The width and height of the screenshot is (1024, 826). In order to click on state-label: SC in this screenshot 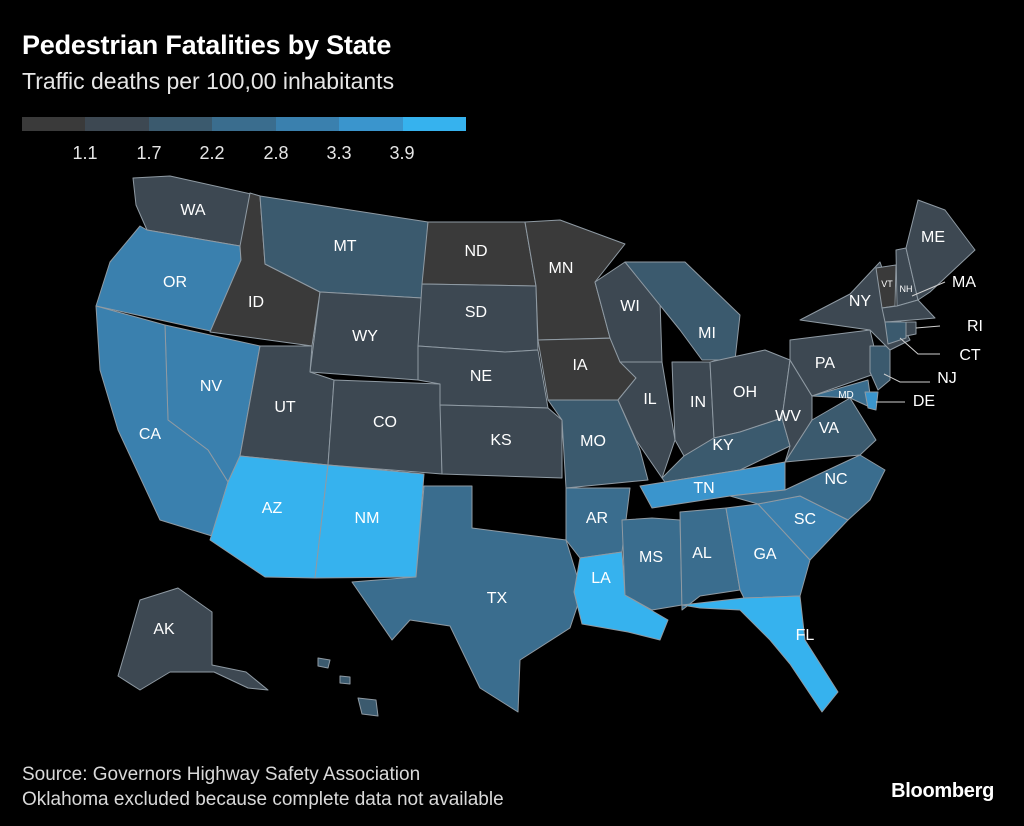, I will do `click(805, 519)`.